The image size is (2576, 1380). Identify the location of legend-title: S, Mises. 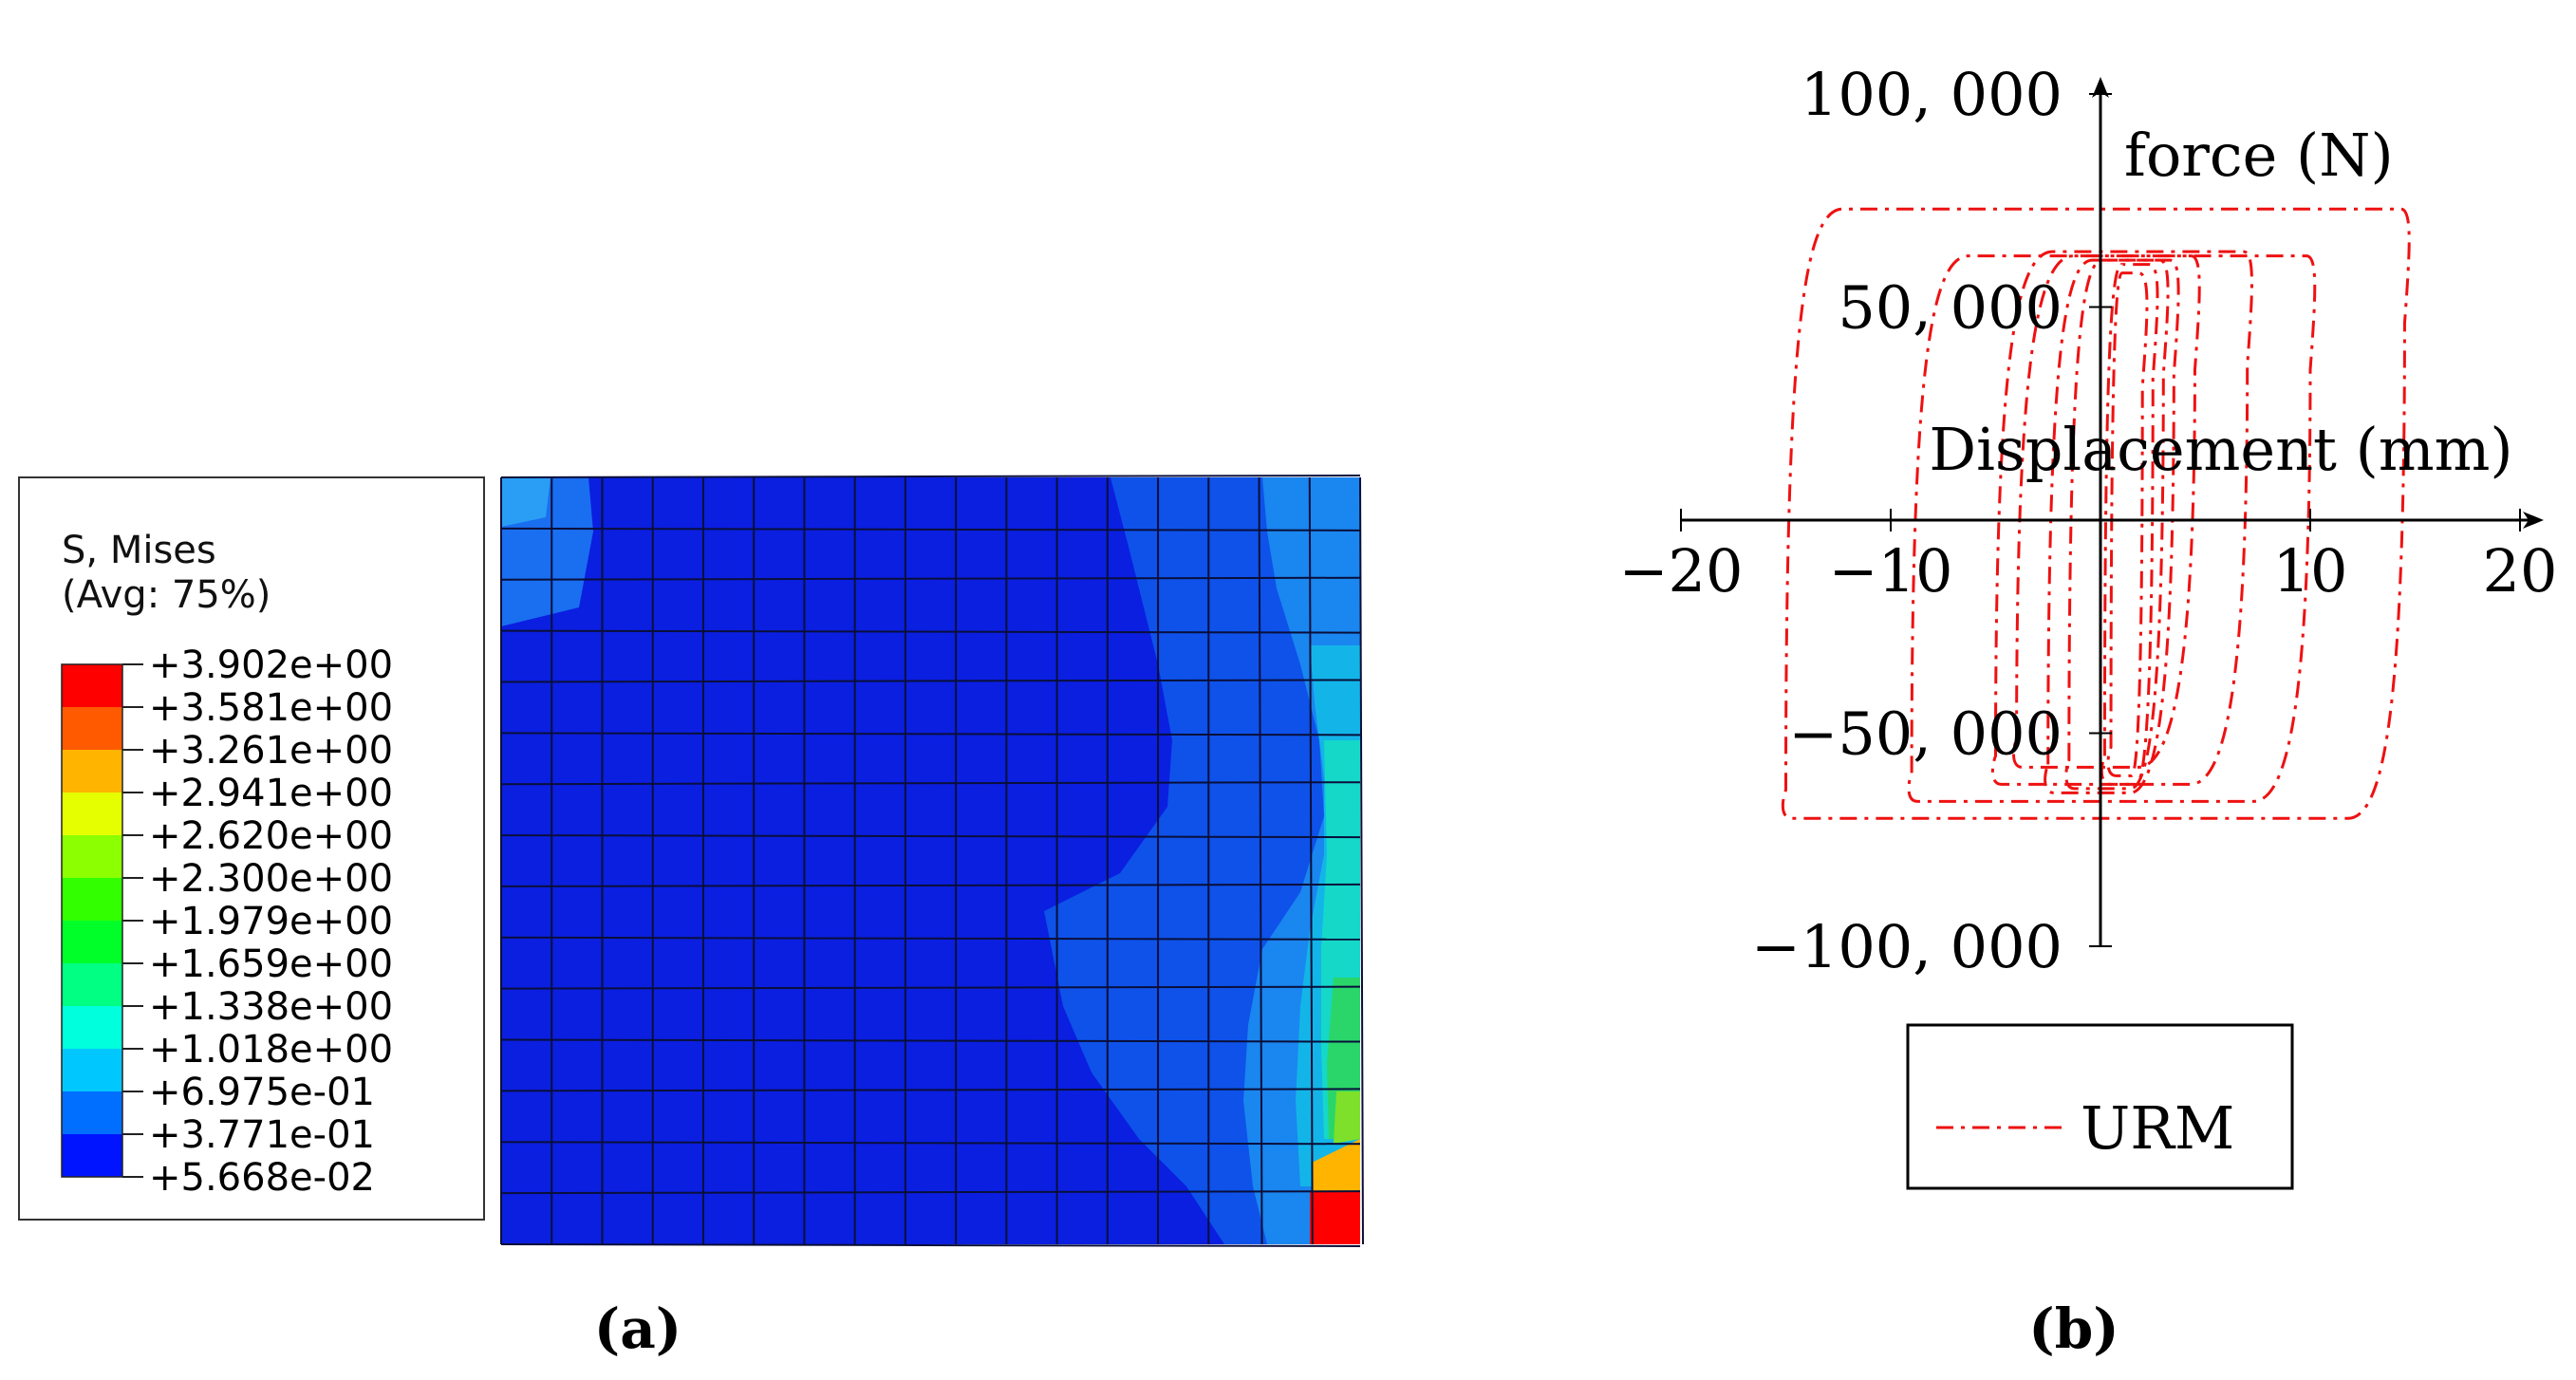
(139, 551).